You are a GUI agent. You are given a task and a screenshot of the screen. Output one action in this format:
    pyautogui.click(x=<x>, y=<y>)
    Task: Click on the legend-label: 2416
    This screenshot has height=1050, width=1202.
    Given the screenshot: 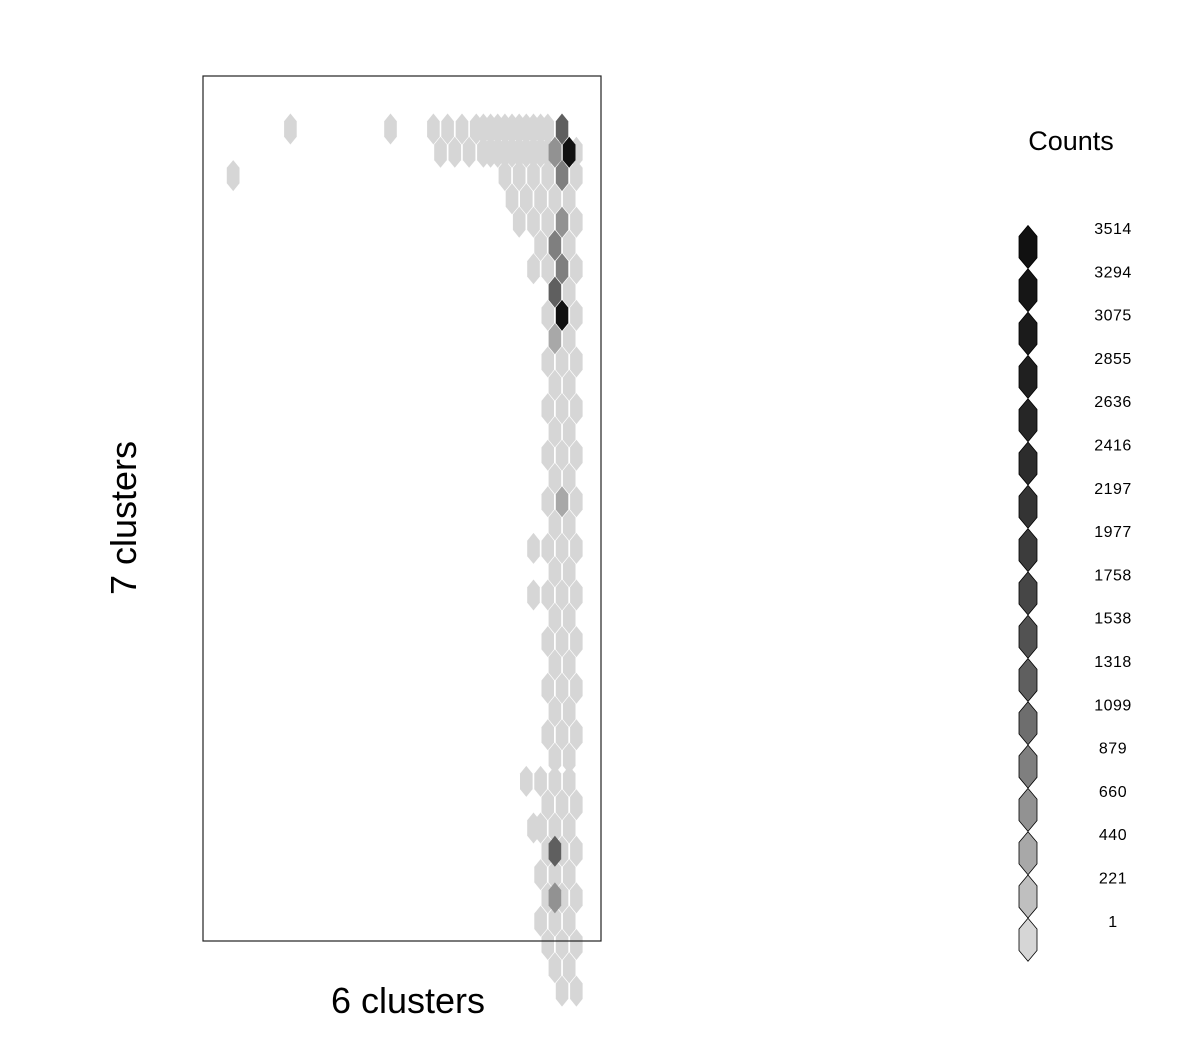 What is the action you would take?
    pyautogui.click(x=1113, y=446)
    